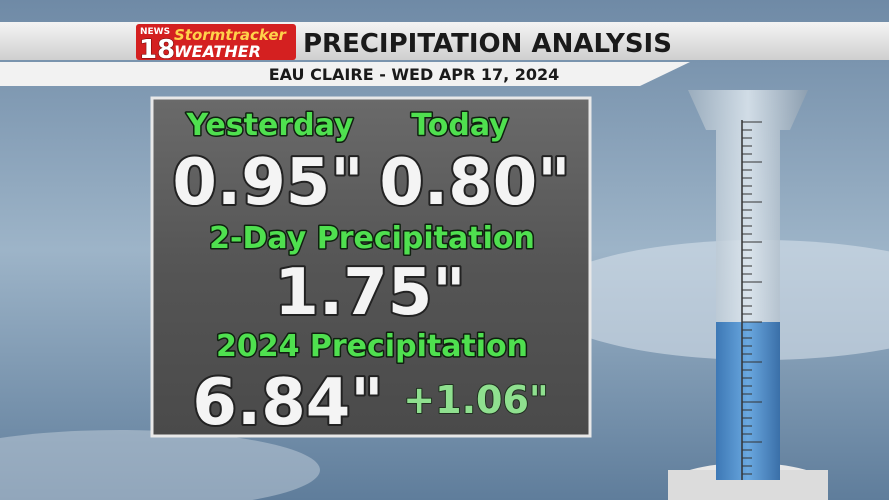 The width and height of the screenshot is (889, 504). I want to click on logo-weather: WEATHER, so click(217, 51).